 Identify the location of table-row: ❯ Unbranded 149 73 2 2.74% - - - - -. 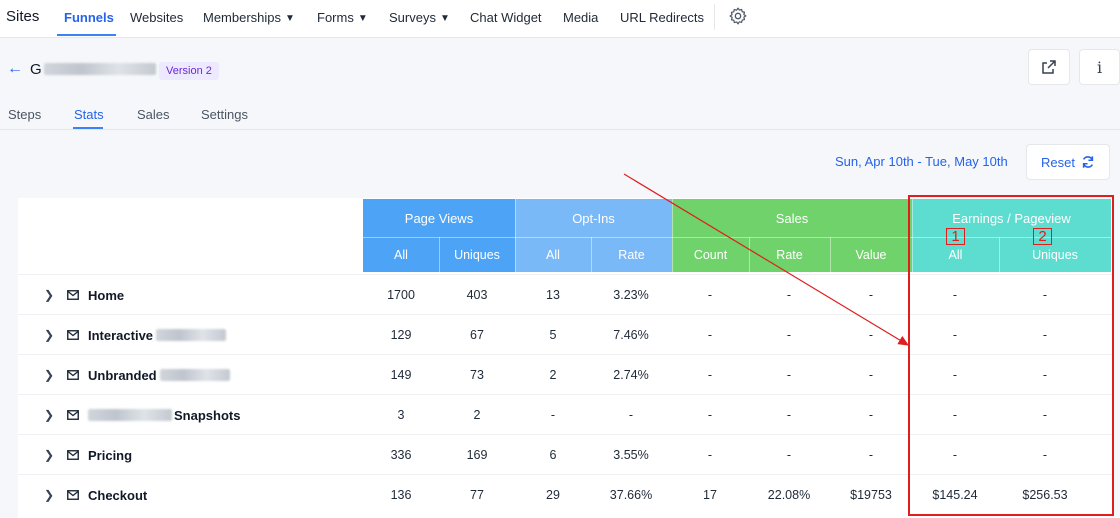
(565, 374).